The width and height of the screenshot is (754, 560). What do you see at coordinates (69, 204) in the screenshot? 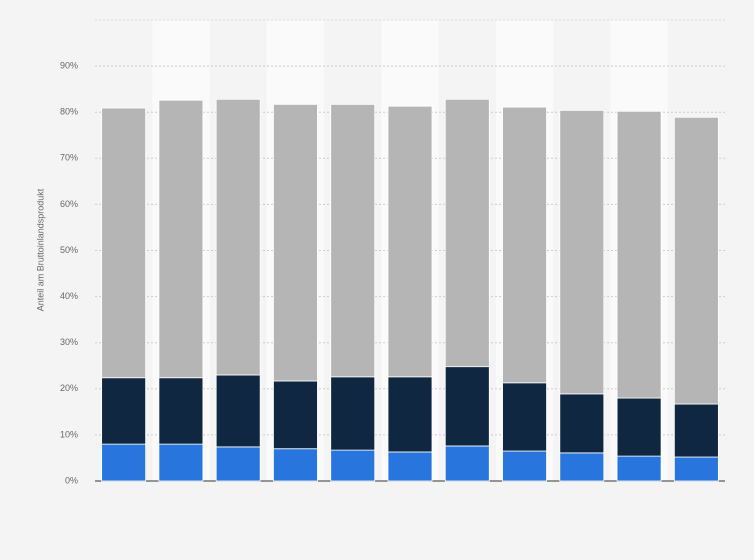
I see `y-tick-label: 60%` at bounding box center [69, 204].